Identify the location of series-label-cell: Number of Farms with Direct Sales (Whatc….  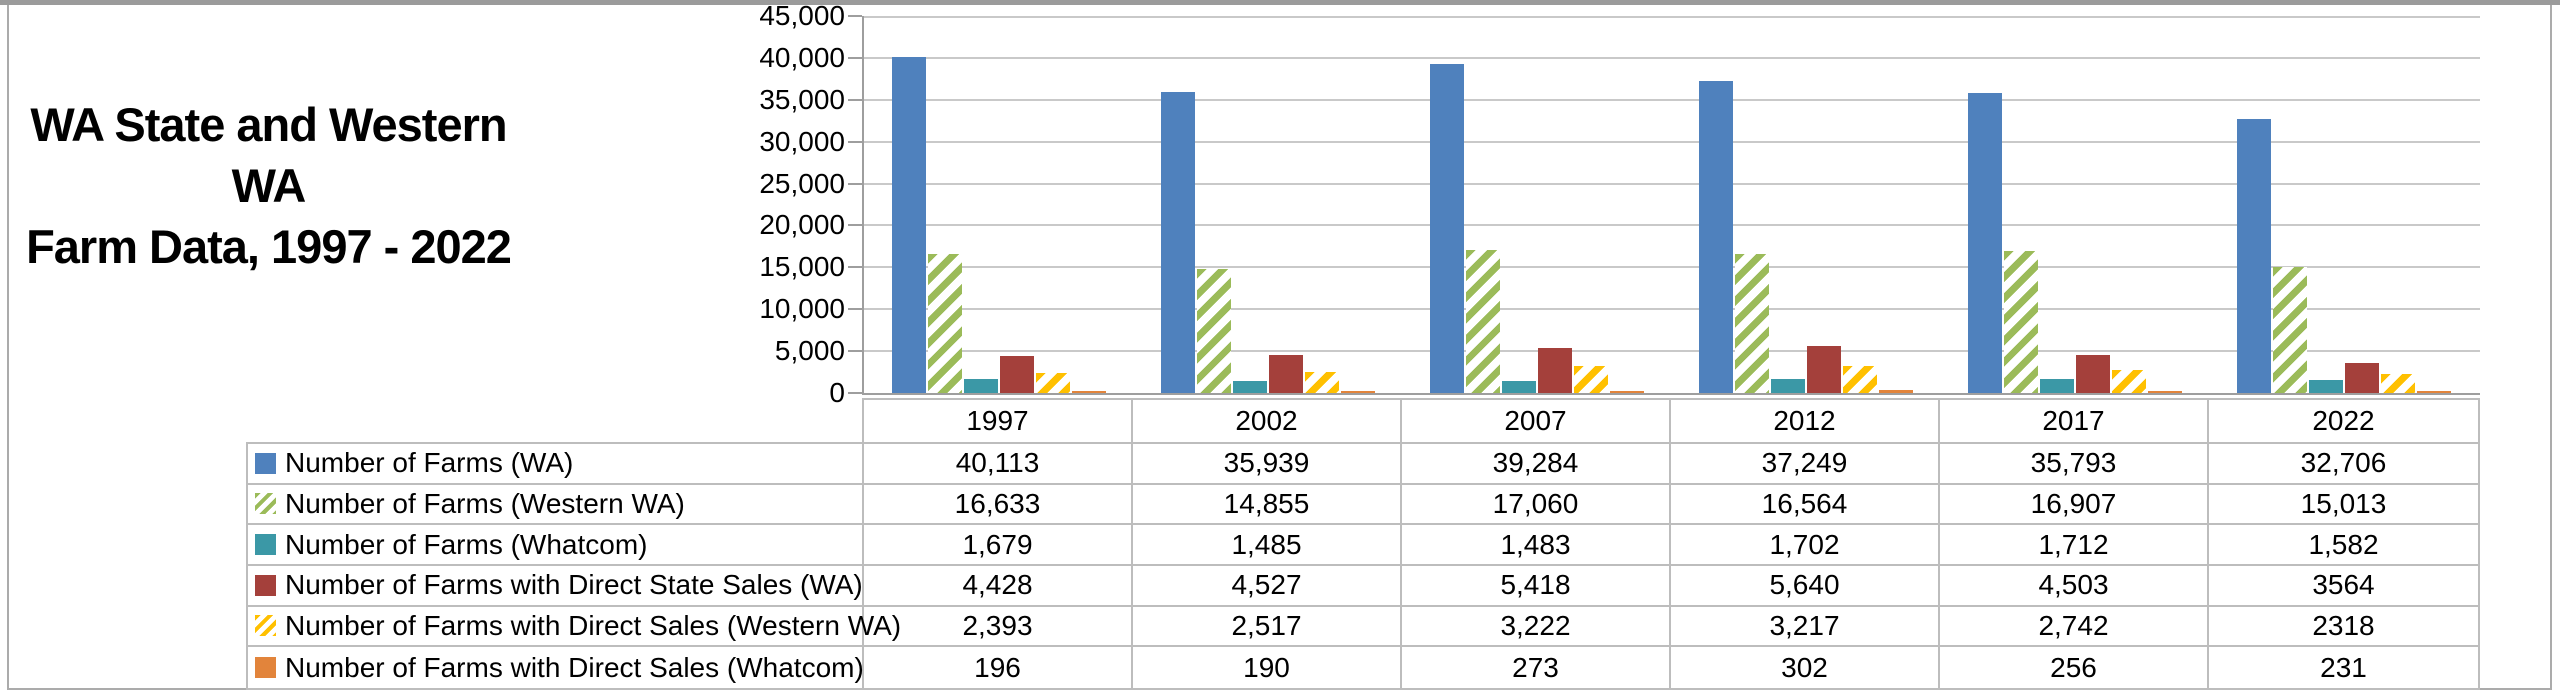
(556, 667).